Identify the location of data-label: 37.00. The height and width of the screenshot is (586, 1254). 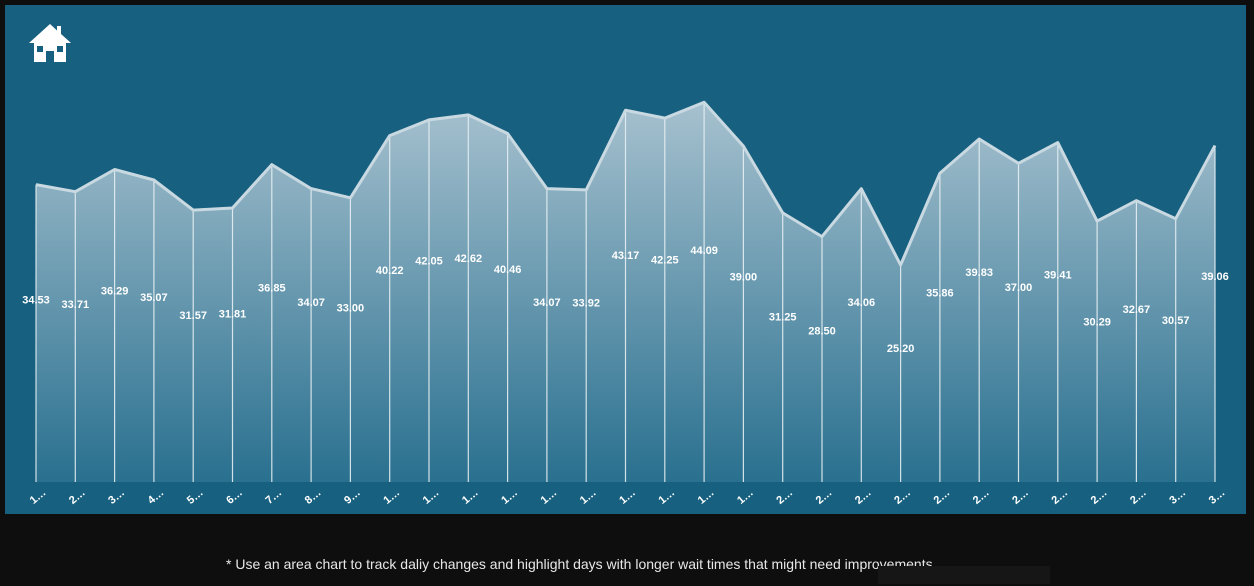
(1019, 288).